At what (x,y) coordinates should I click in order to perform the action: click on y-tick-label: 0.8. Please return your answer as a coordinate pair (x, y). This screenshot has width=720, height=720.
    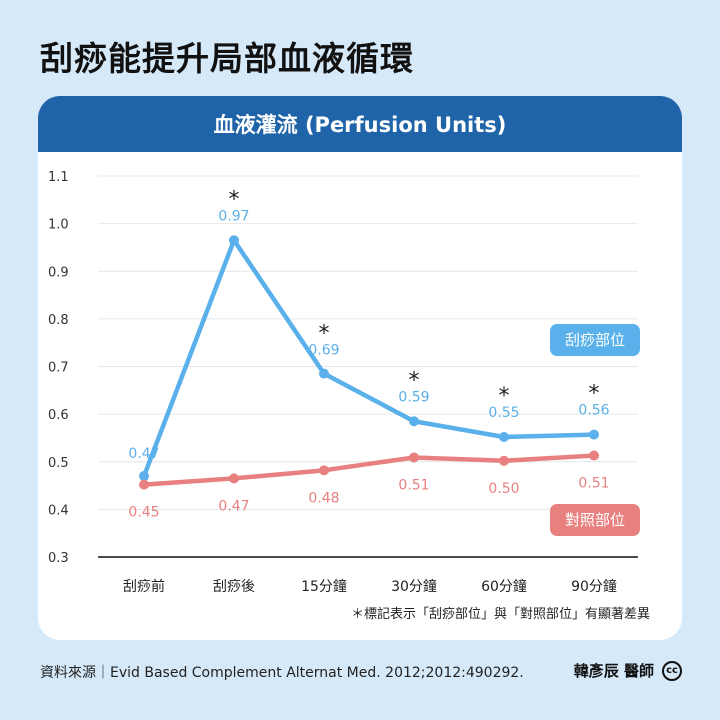
    Looking at the image, I should click on (58, 320).